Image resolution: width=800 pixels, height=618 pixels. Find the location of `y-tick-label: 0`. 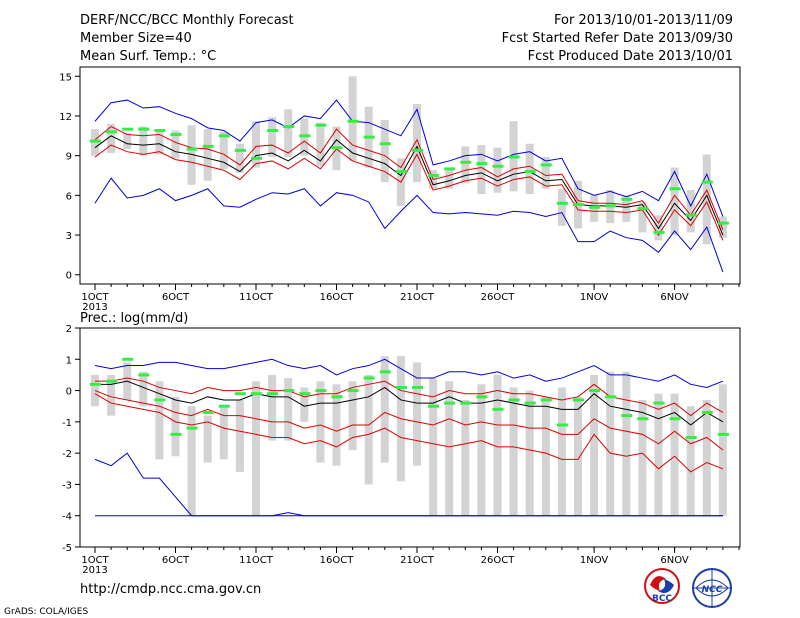

y-tick-label: 0 is located at coordinates (69, 392).